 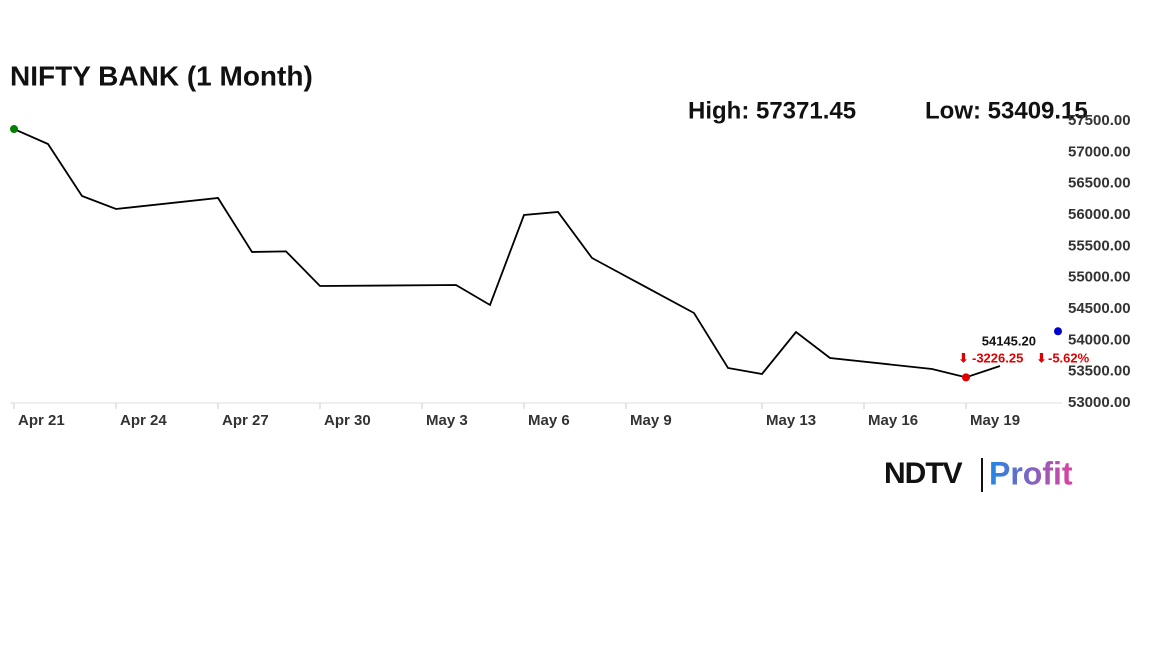 What do you see at coordinates (447, 420) in the screenshot?
I see `x-tick-label: May 3` at bounding box center [447, 420].